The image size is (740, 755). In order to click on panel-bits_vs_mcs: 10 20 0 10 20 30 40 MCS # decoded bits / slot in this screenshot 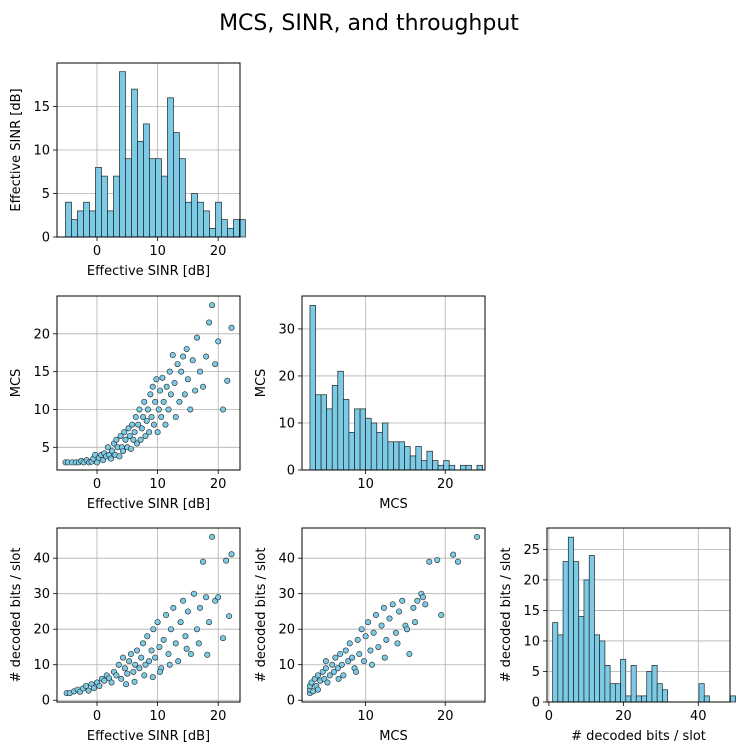, I will do `click(370, 635)`.